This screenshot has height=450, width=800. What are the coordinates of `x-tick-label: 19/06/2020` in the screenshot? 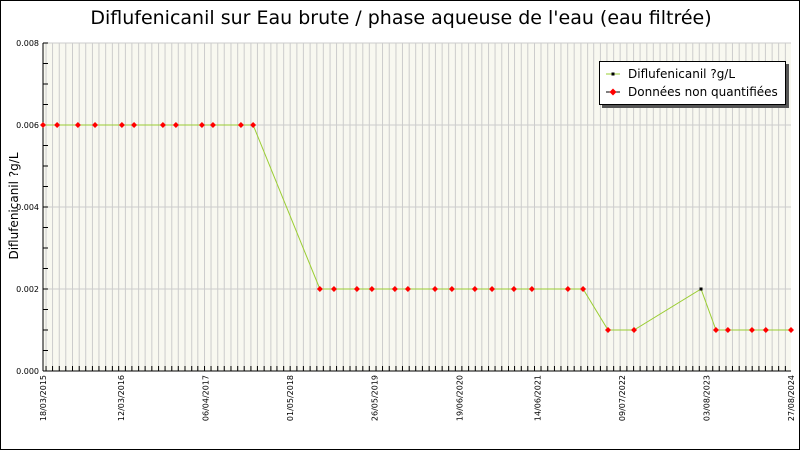 It's located at (459, 398).